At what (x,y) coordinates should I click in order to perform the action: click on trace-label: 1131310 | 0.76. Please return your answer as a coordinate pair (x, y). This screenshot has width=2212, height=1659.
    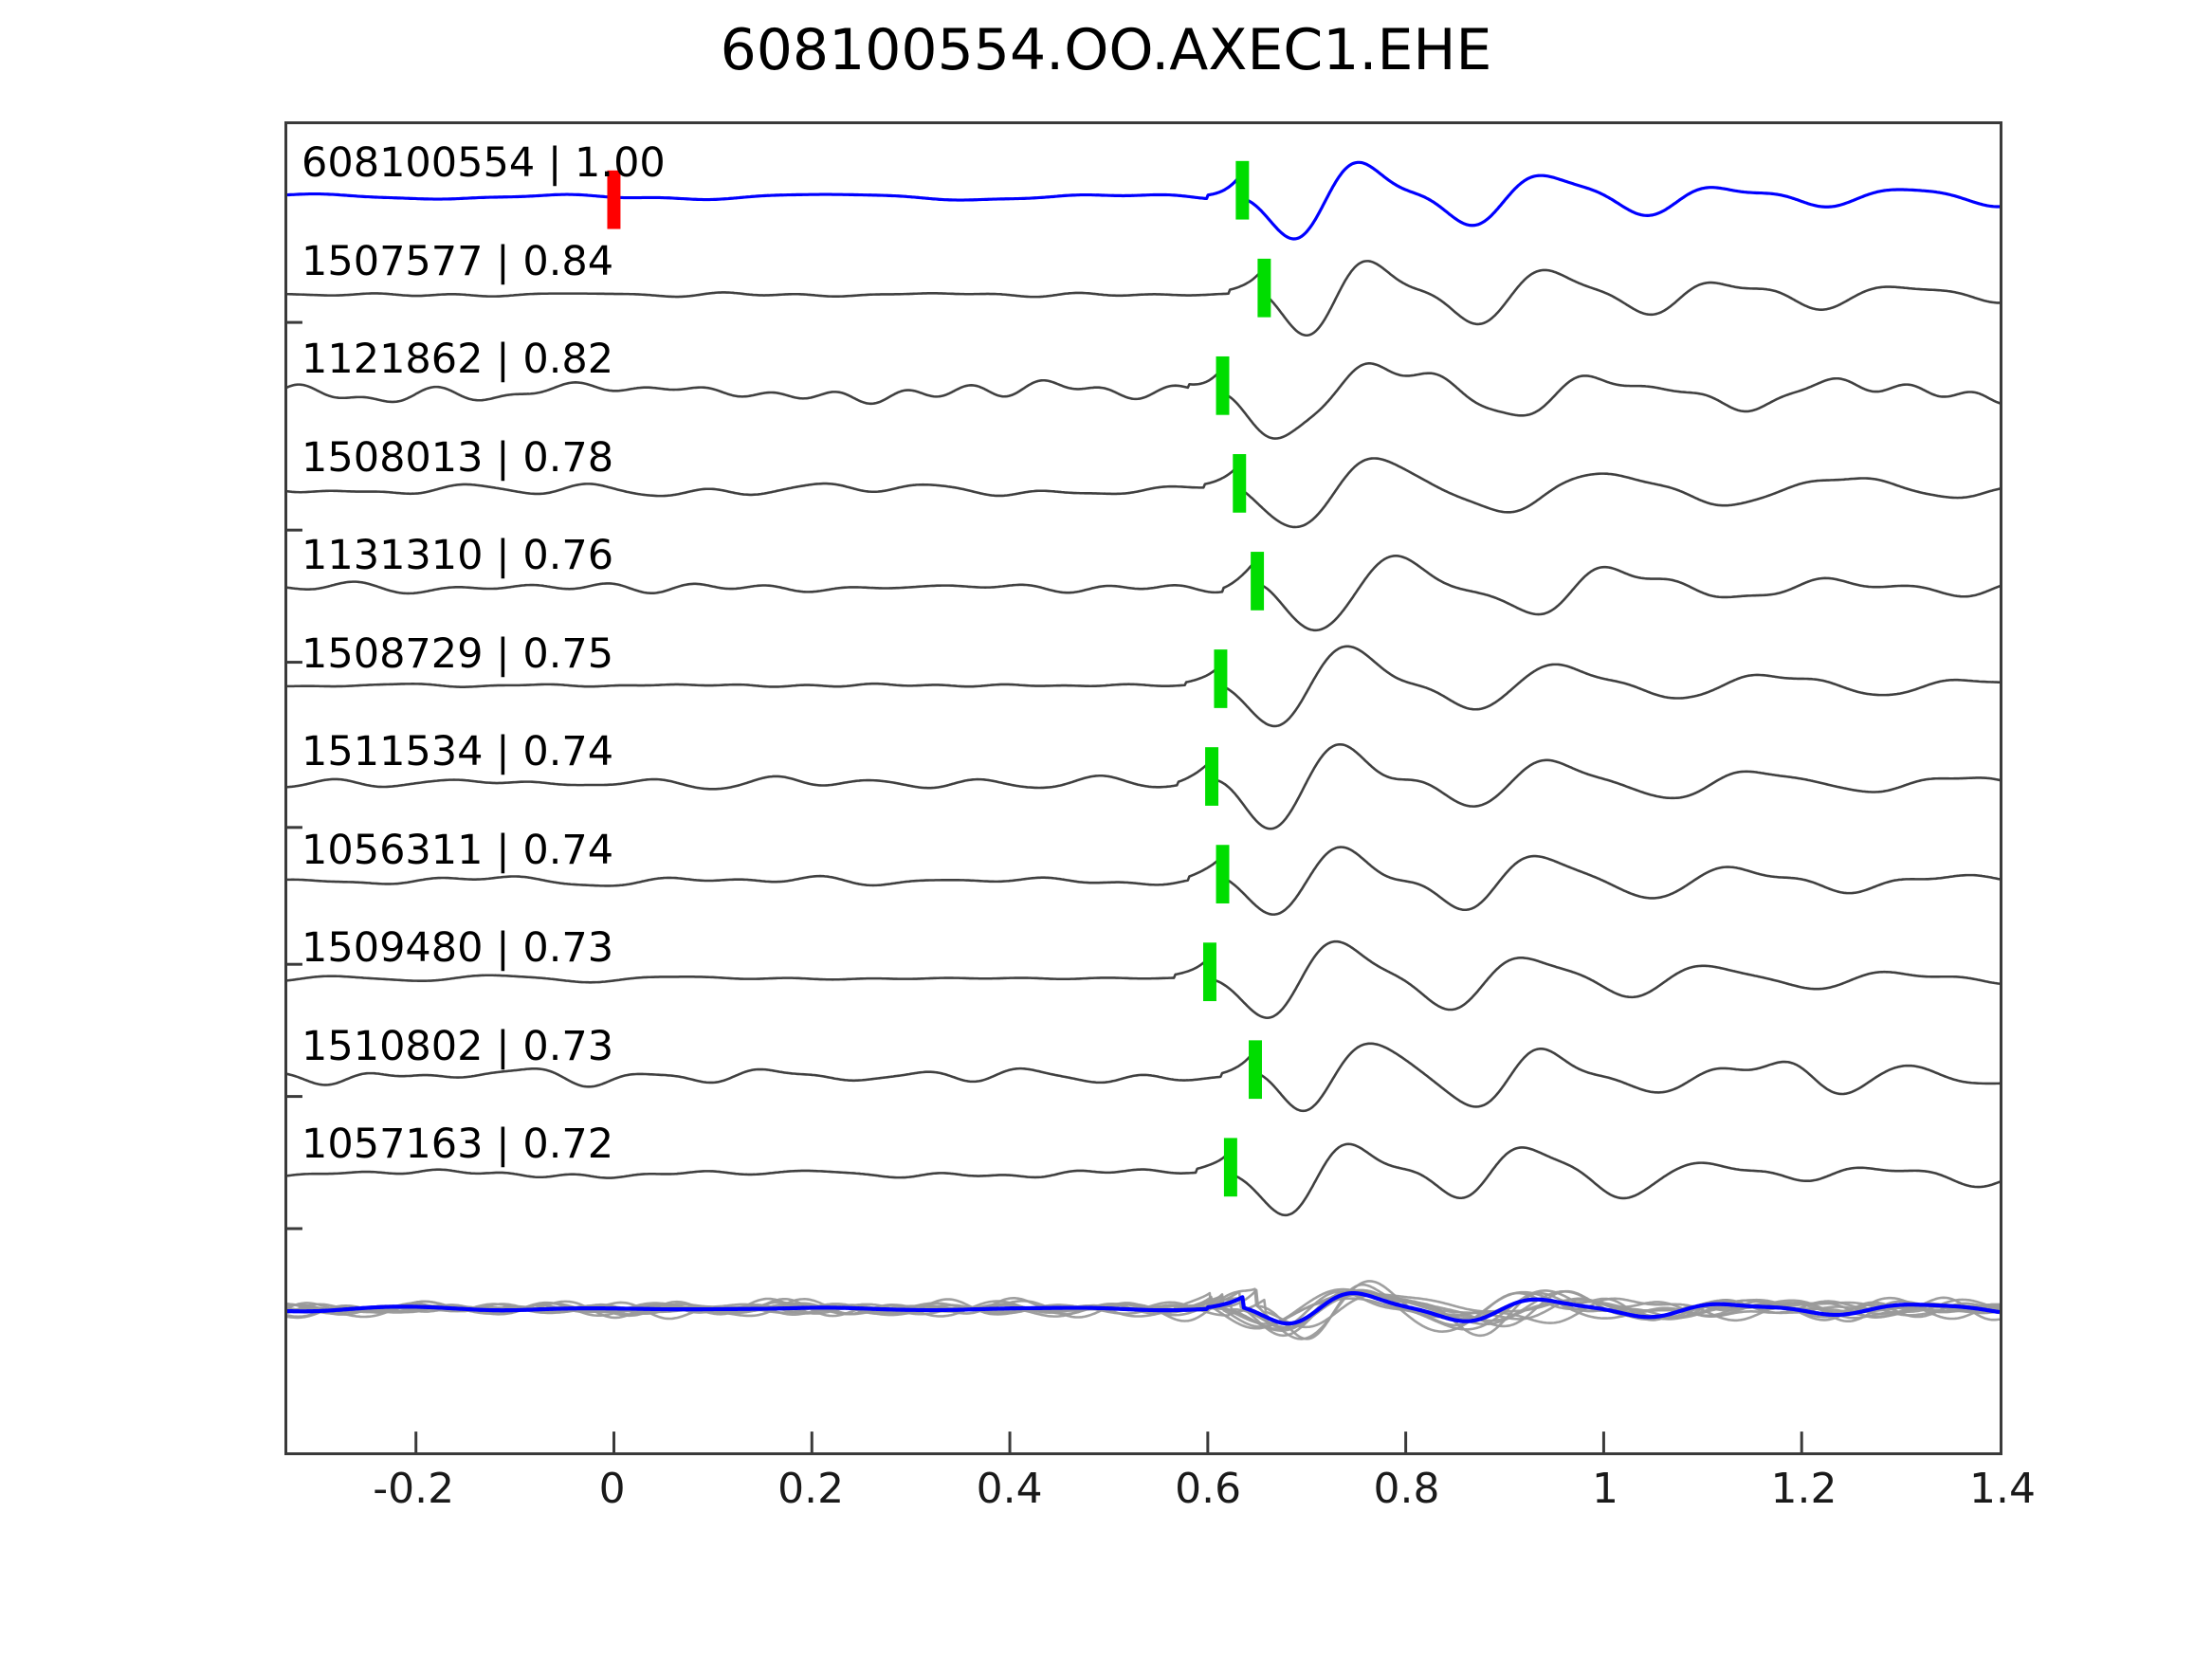
    Looking at the image, I should click on (458, 555).